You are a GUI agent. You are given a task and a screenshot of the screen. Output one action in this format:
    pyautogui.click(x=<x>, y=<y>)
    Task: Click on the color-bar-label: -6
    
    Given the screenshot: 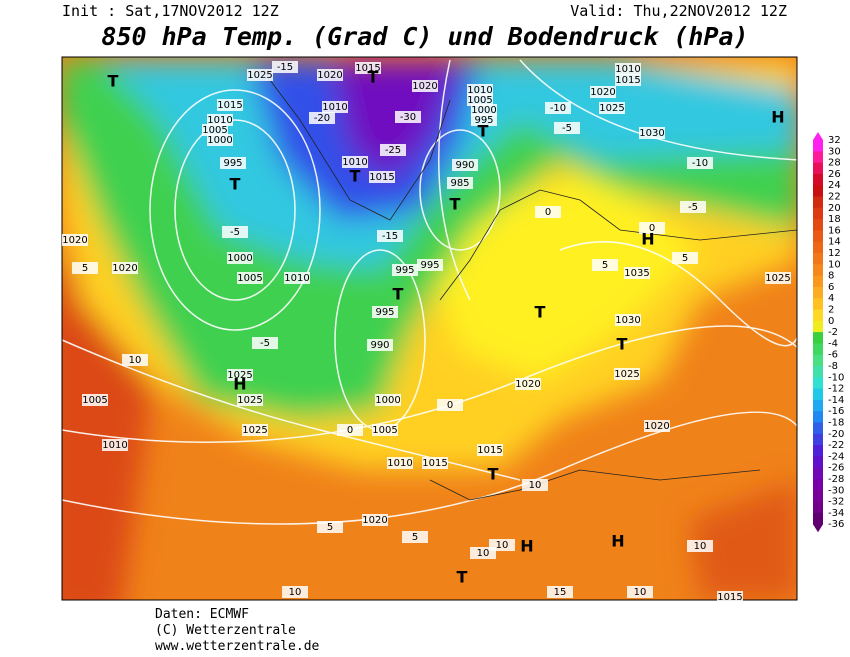 What is the action you would take?
    pyautogui.click(x=833, y=355)
    